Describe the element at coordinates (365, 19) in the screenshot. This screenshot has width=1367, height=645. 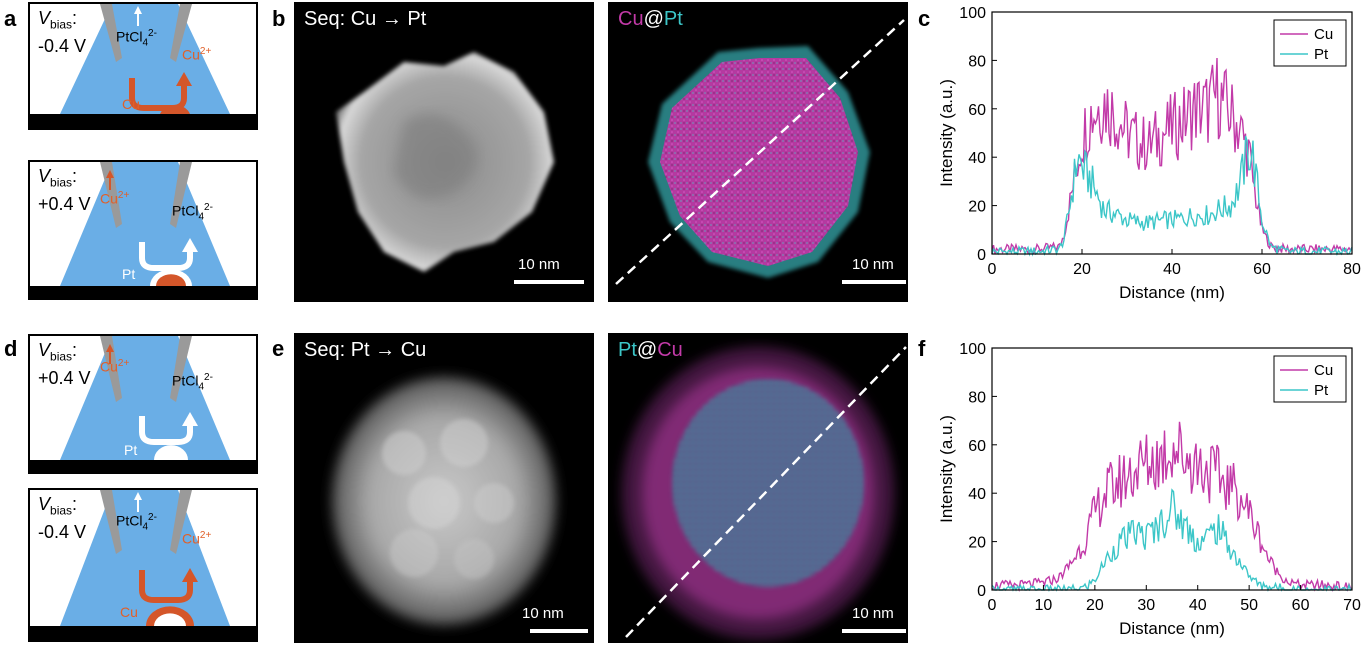
I see `micrograph-title-b: Seq: Cu → Pt` at that location.